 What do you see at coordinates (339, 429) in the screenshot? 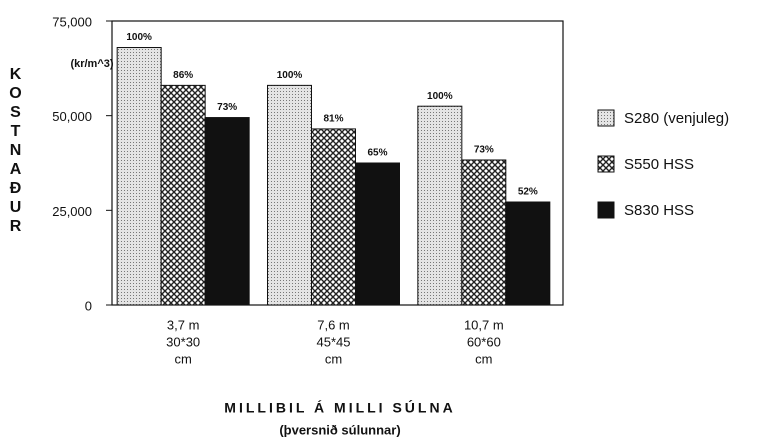
I see `x-axis-subtitle: (þversnið súlunnar)` at bounding box center [339, 429].